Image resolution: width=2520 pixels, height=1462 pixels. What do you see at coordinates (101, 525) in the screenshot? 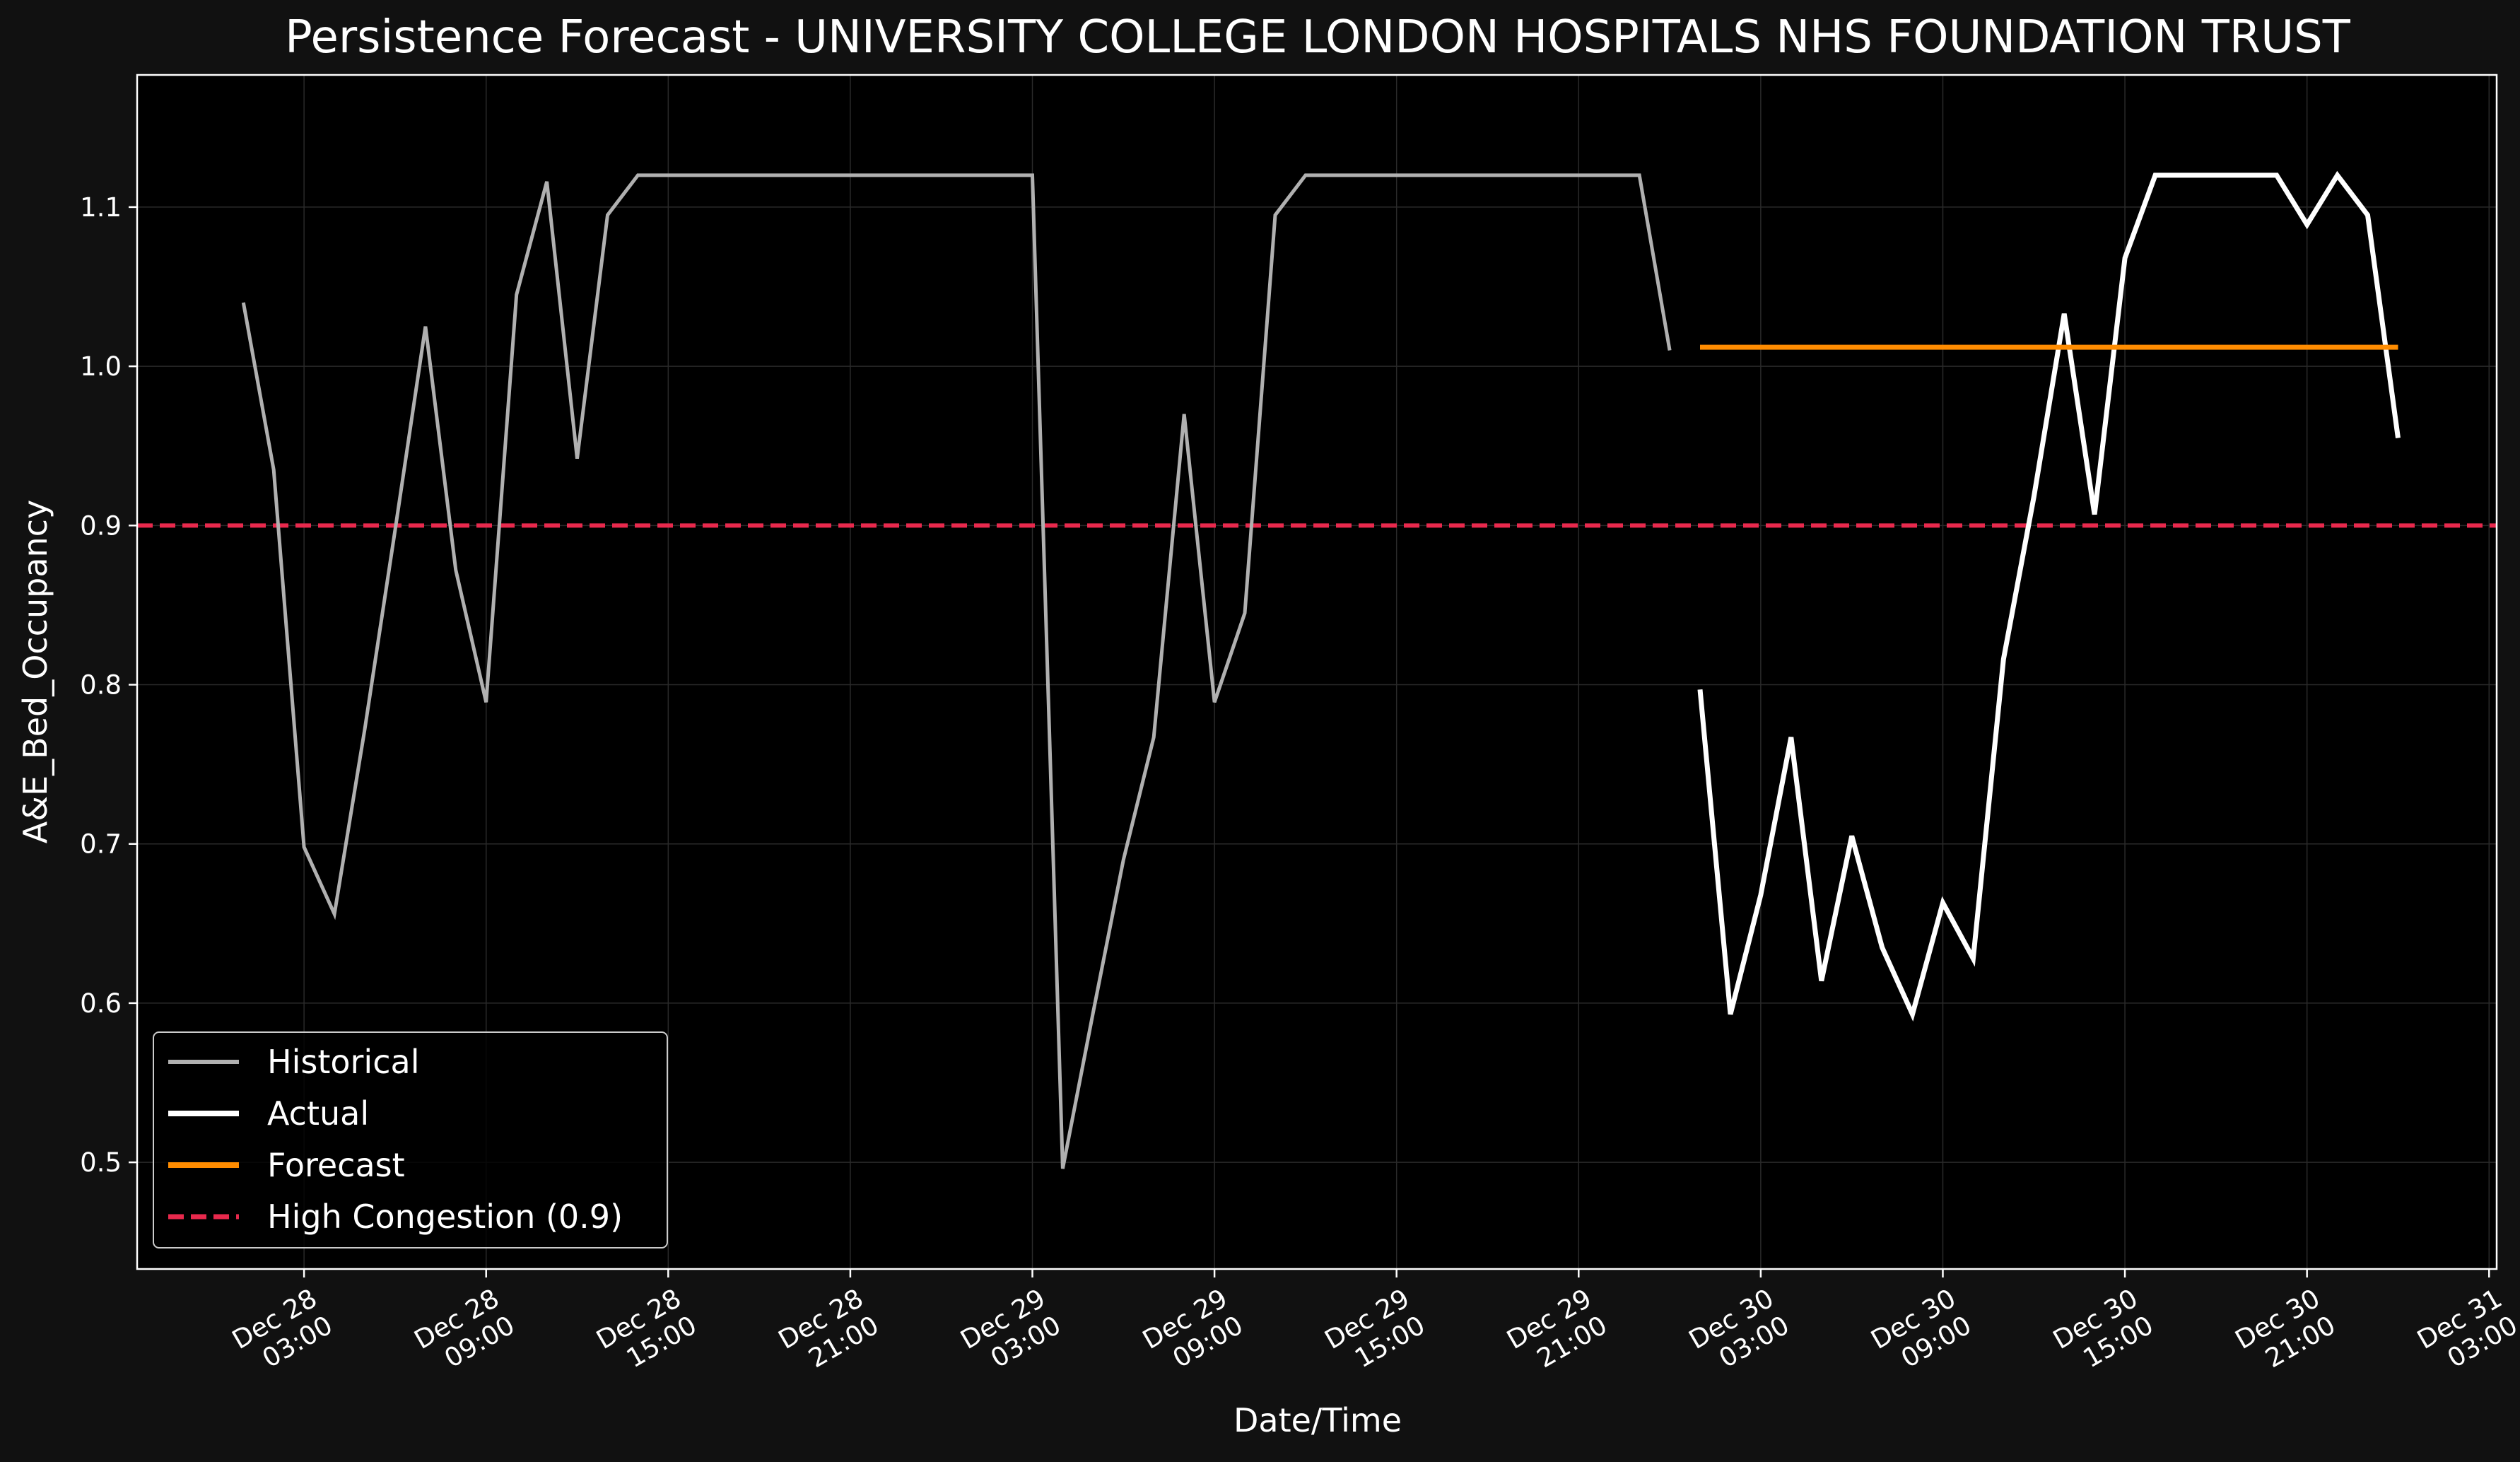
I see `y-tick-label: 0.9` at bounding box center [101, 525].